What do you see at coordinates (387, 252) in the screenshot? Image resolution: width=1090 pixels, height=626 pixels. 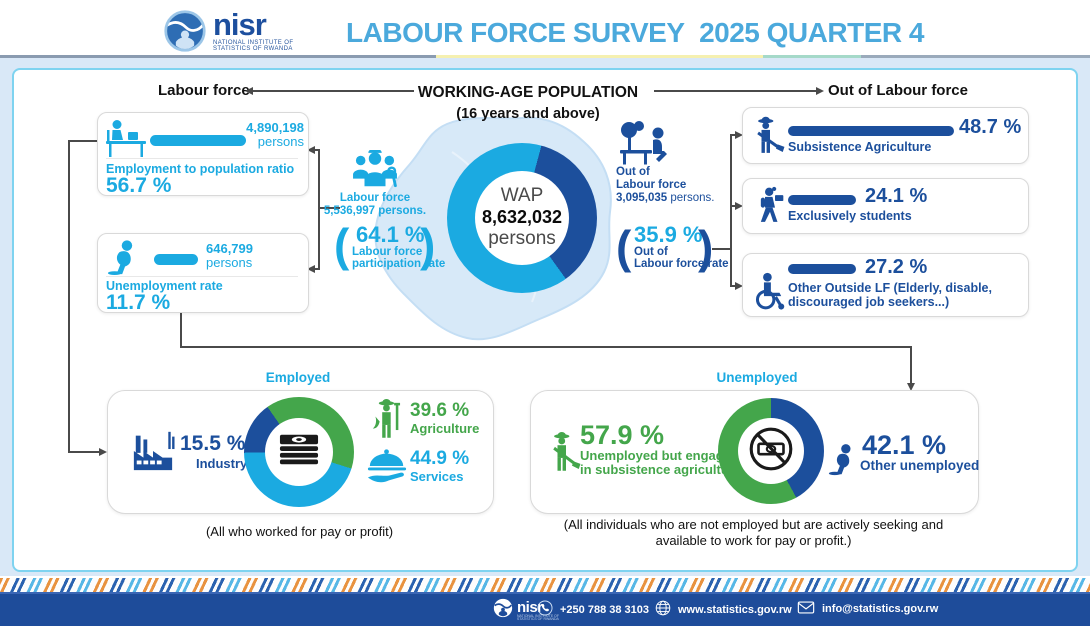 I see `lf-rate-label-1: Labour force` at bounding box center [387, 252].